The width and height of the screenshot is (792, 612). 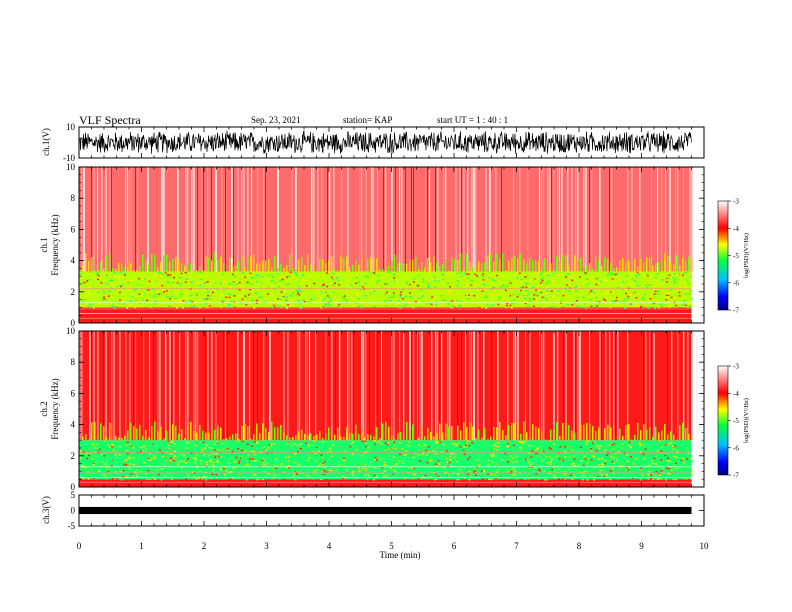 What do you see at coordinates (454, 546) in the screenshot?
I see `x-tick-label: 6` at bounding box center [454, 546].